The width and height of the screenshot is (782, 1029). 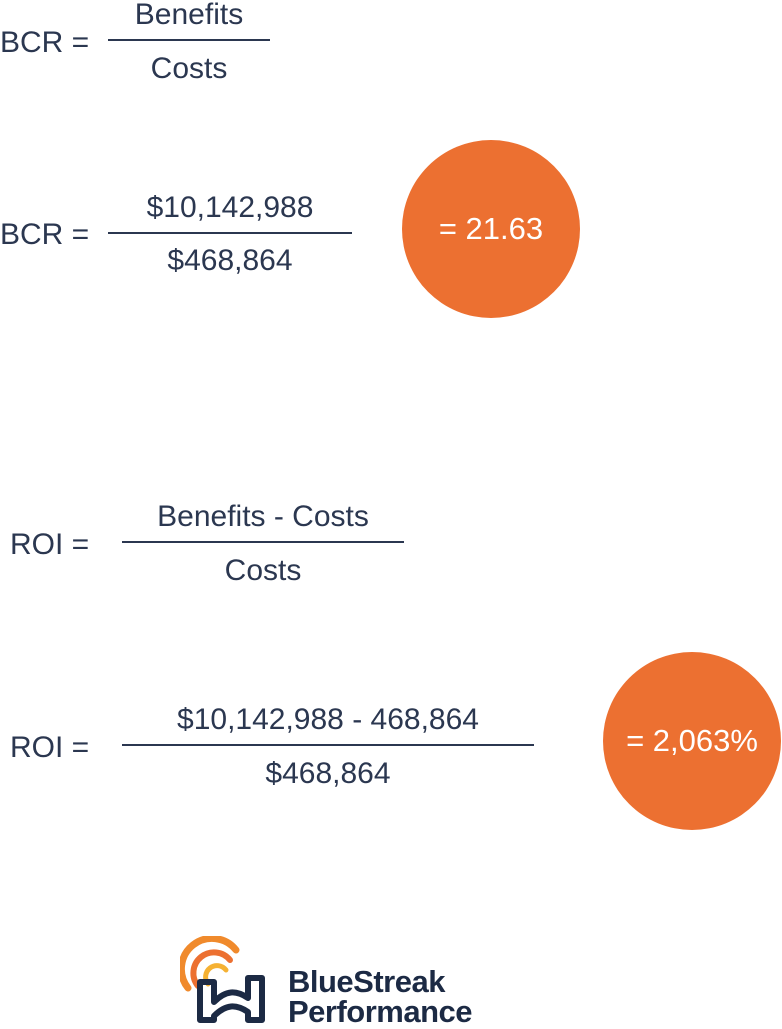 I want to click on roi-result-circle: = 2,063%, so click(x=692, y=741).